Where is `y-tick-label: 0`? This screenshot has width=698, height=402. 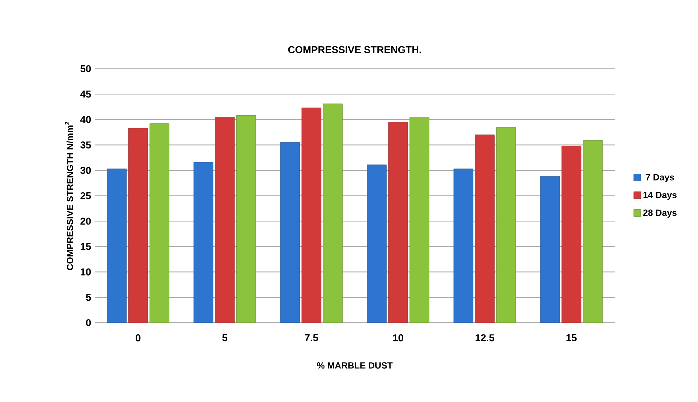 y-tick-label: 0 is located at coordinates (89, 323).